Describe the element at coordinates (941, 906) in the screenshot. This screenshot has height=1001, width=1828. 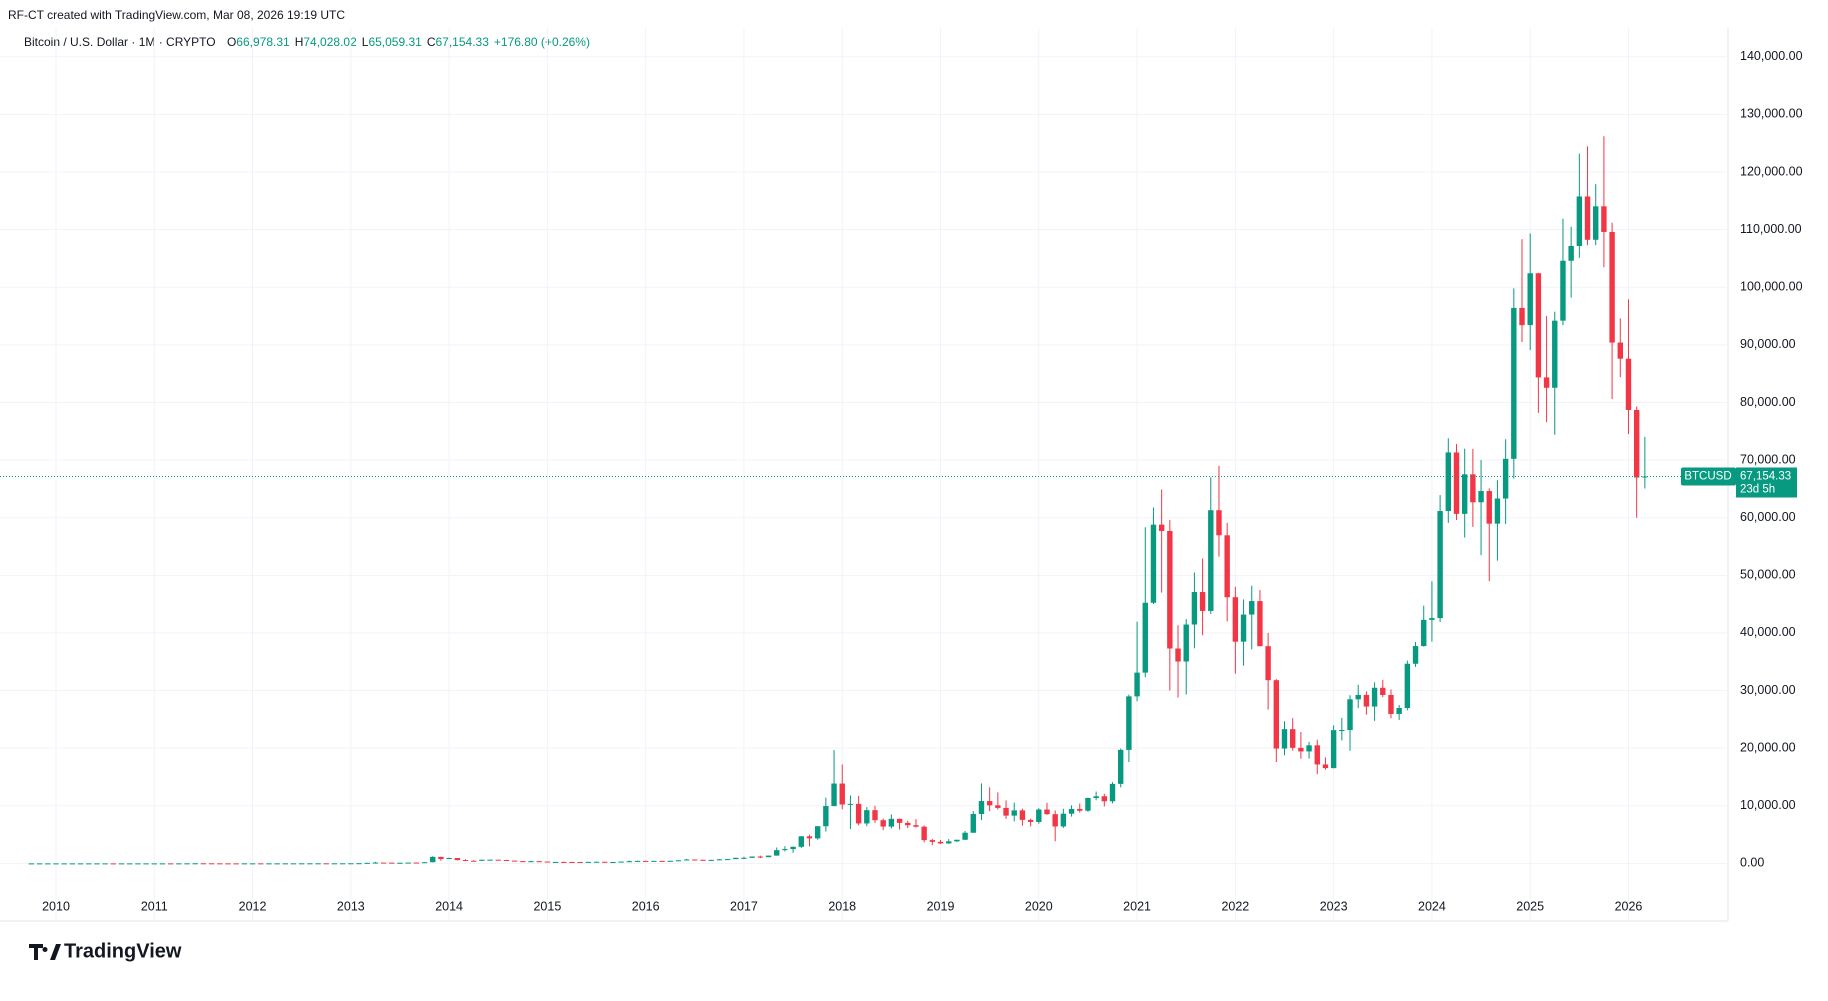
I see `x-tick-label: 2019` at that location.